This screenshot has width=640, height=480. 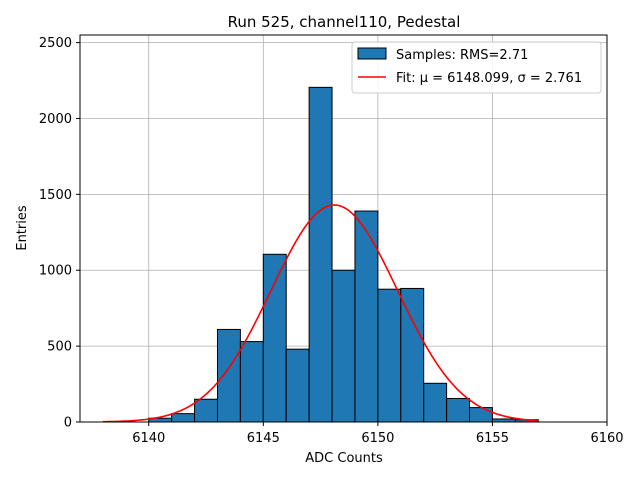 What do you see at coordinates (55, 43) in the screenshot?
I see `y-tick-label: 2500` at bounding box center [55, 43].